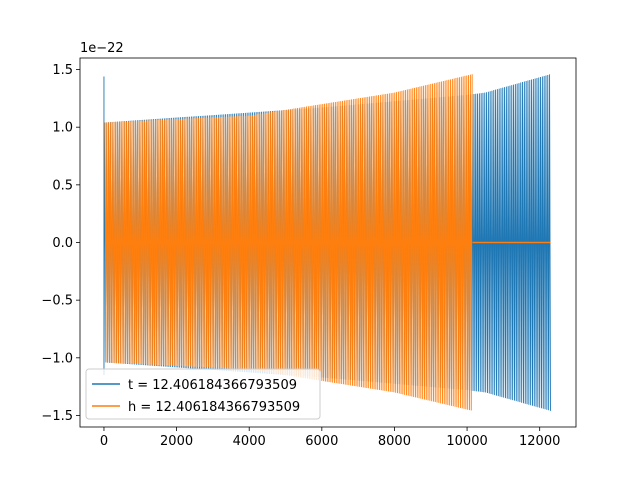 This screenshot has width=640, height=480. I want to click on y-tick-label: −1.5, so click(57, 416).